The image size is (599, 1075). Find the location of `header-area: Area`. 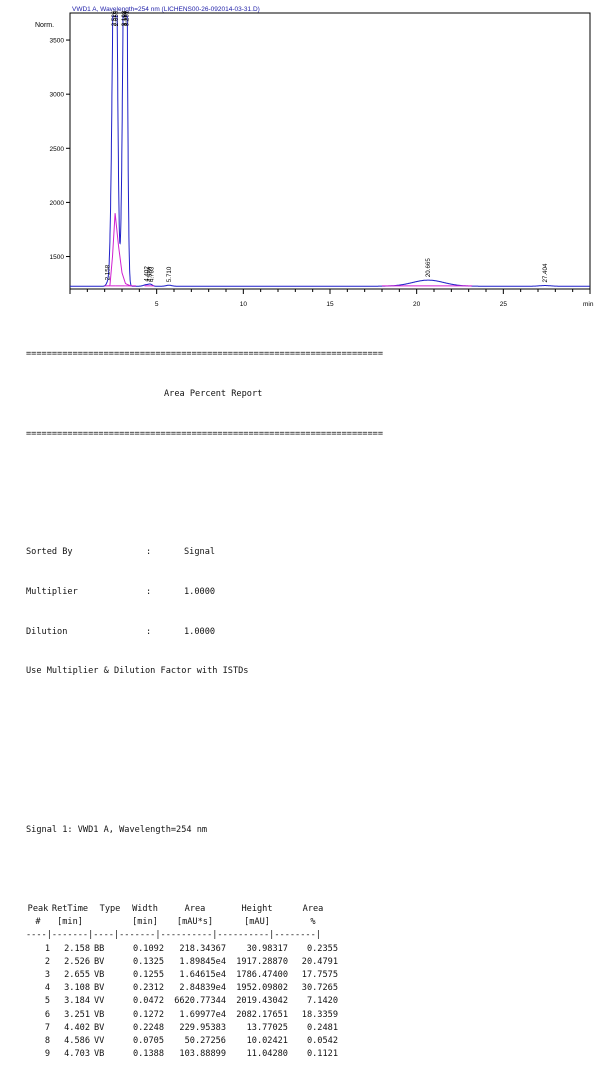

header-area: Area is located at coordinates (195, 908).